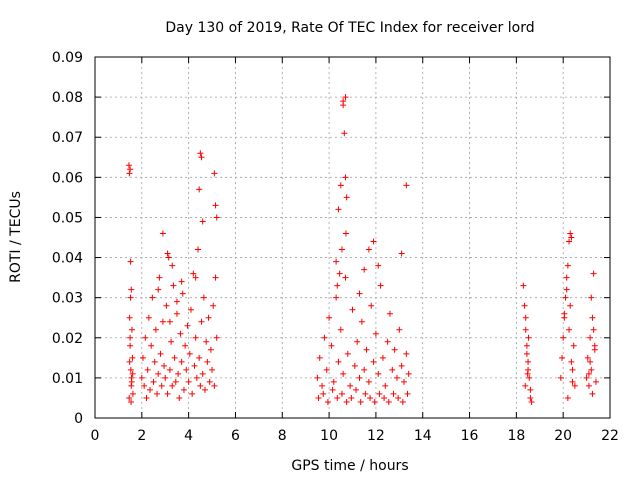 The width and height of the screenshot is (640, 480). Describe the element at coordinates (67, 379) in the screenshot. I see `y-tick-label: 0.01` at that location.